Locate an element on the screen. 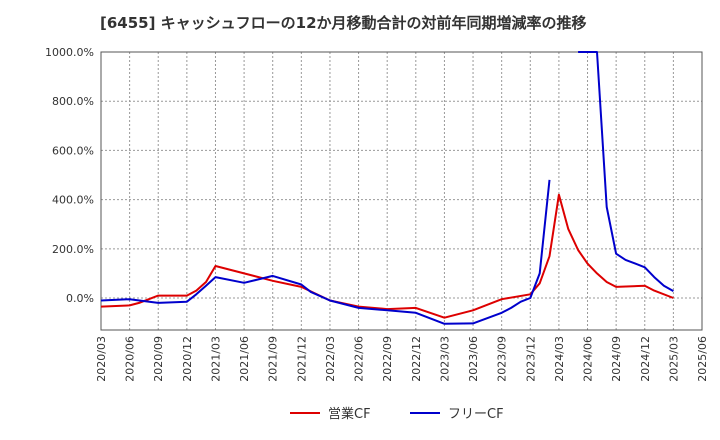 The height and width of the screenshot is (440, 720). legend-label: フリーCF is located at coordinates (476, 414).